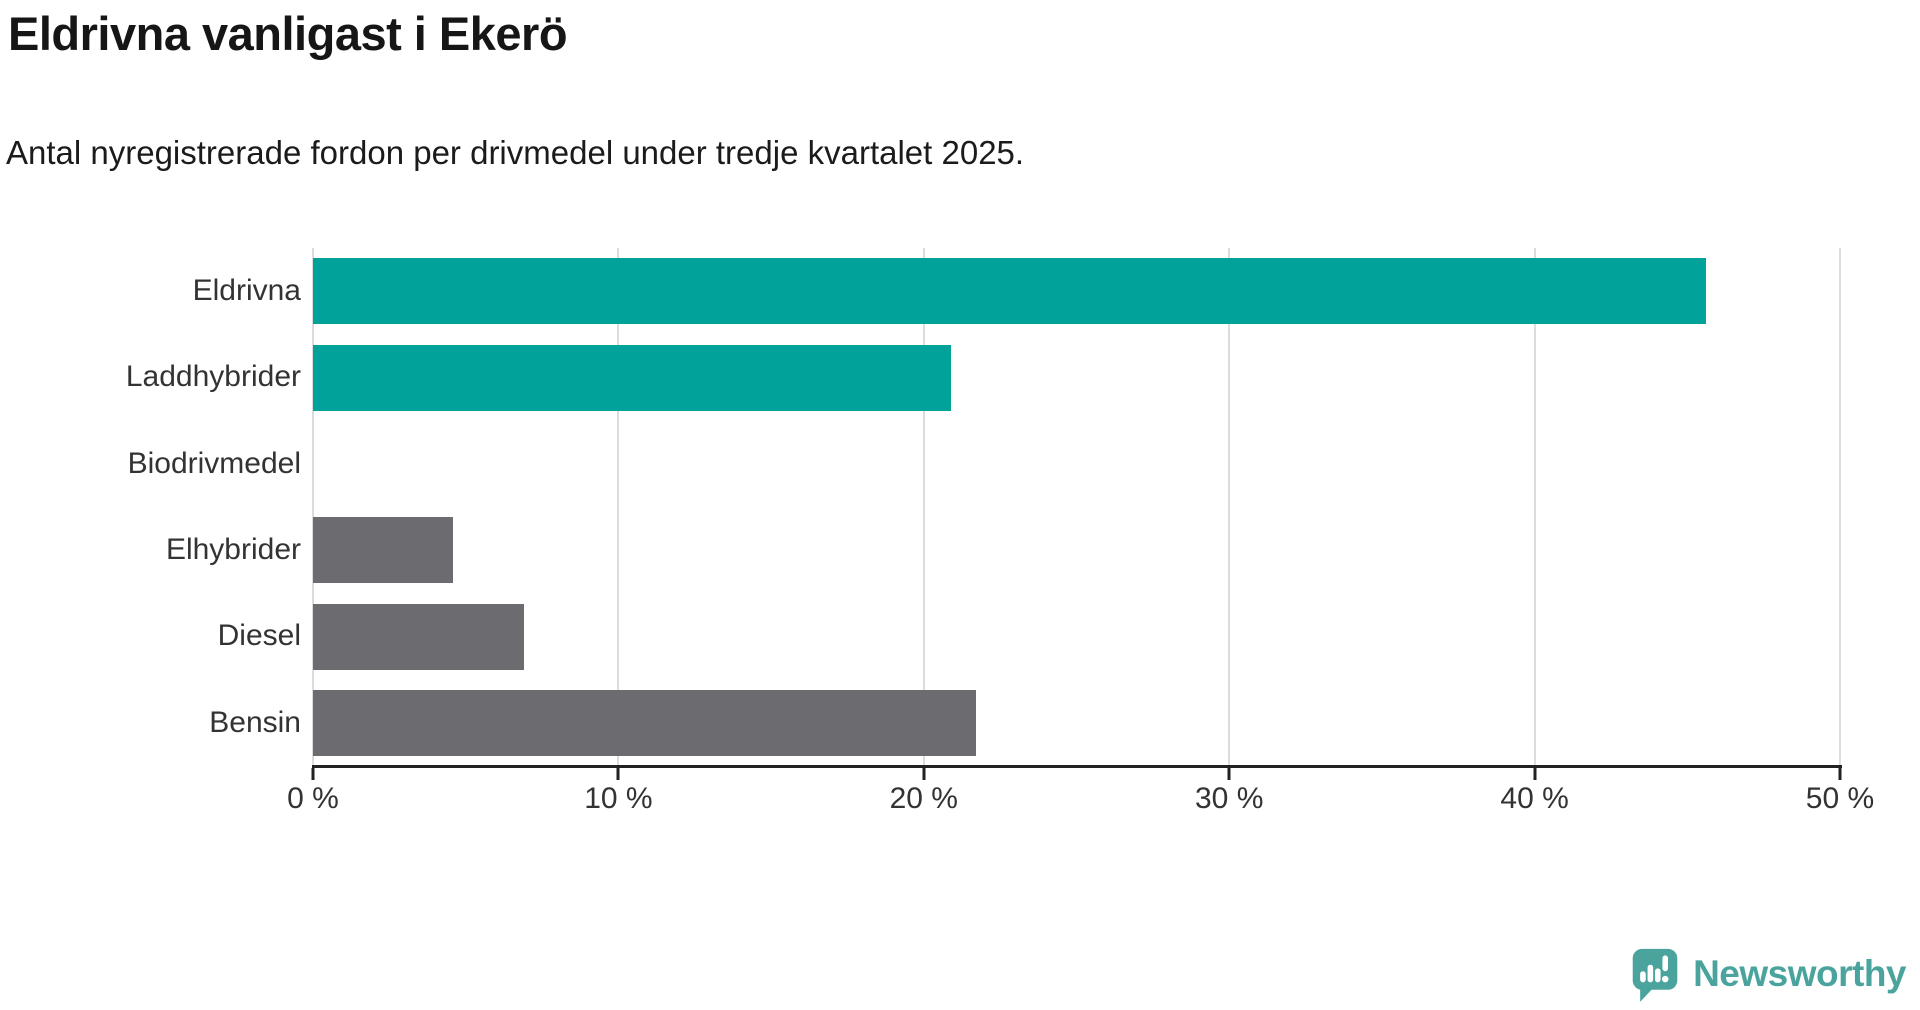 This screenshot has height=1010, width=1920. I want to click on category-label: Biodrivmedel, so click(214, 463).